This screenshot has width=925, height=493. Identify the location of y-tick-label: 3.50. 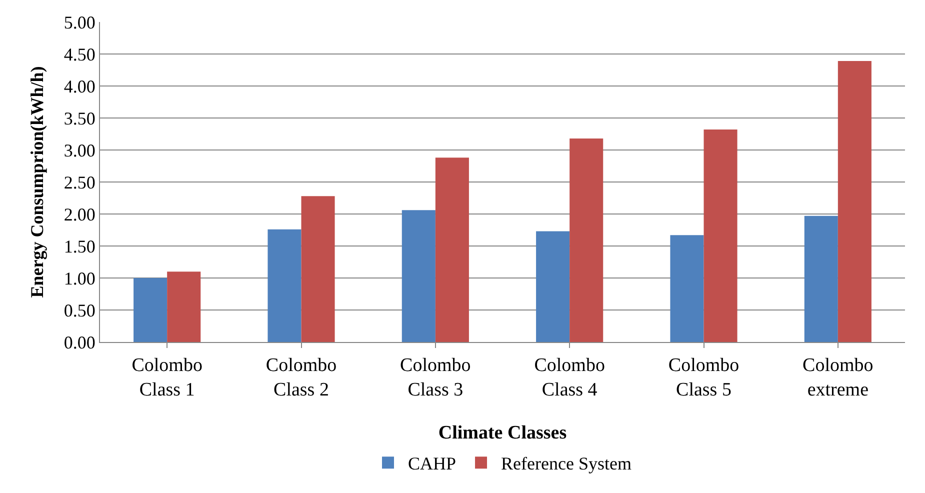
(80, 118).